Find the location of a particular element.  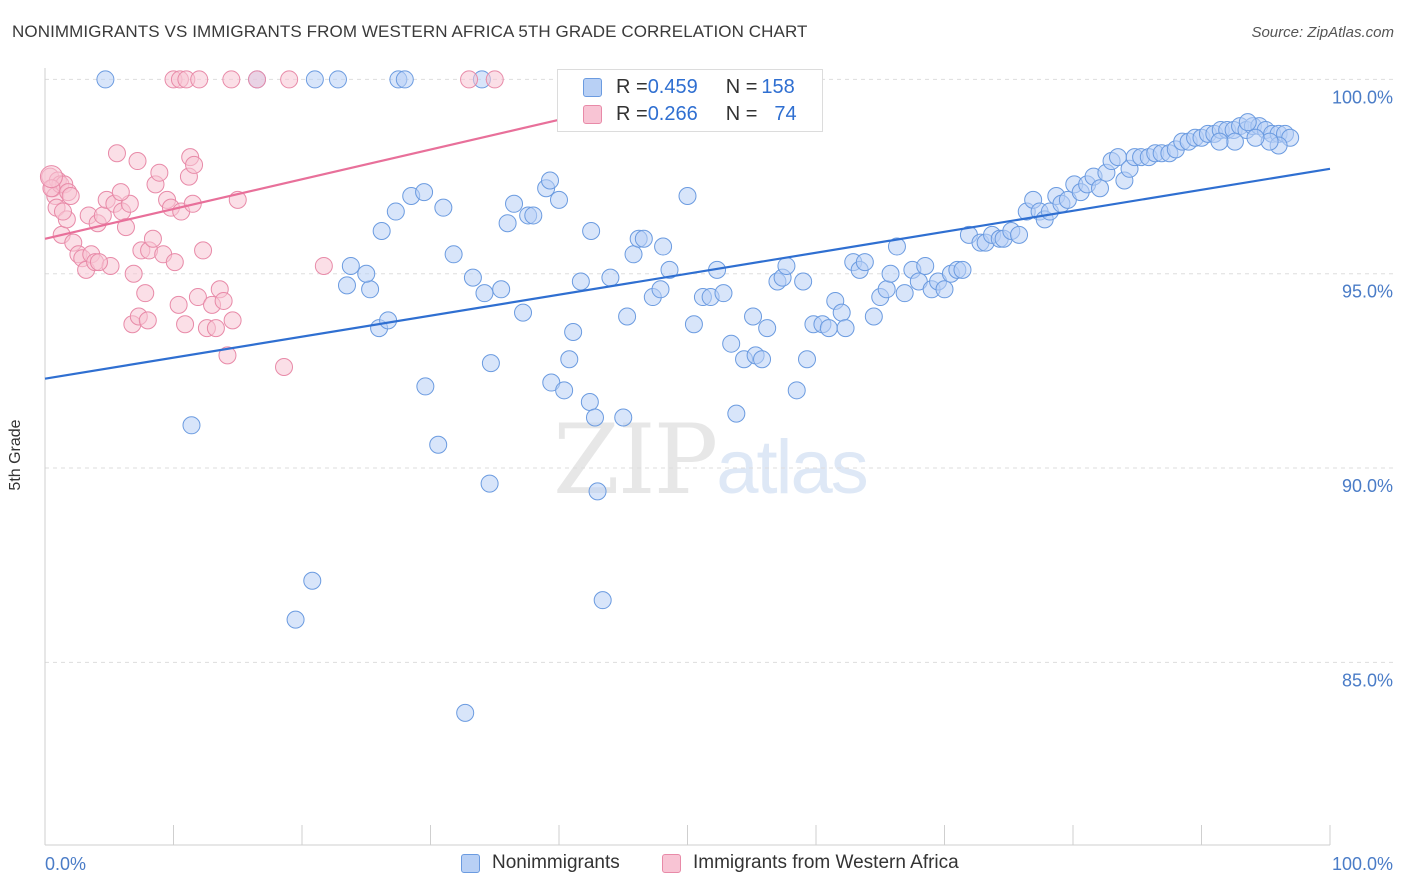

legend-row-nonimmigrants: R = 0.459 N = 158 is located at coordinates (676, 87).